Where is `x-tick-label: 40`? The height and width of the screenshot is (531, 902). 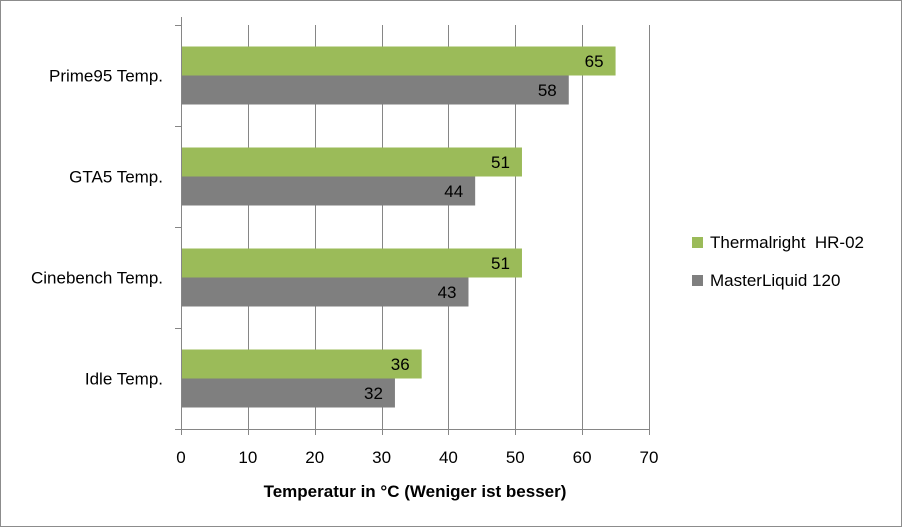 x-tick-label: 40 is located at coordinates (448, 457).